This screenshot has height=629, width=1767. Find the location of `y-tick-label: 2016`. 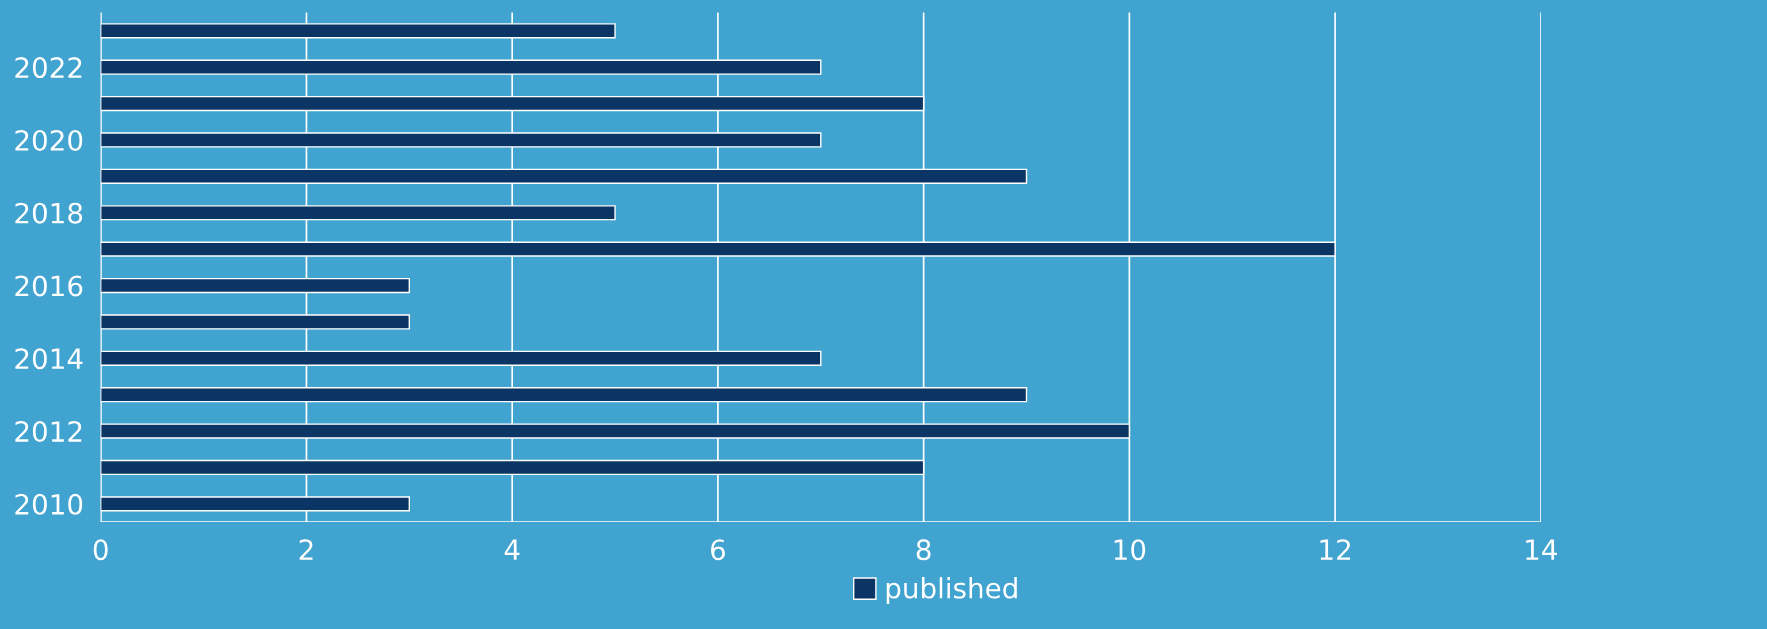

y-tick-label: 2016 is located at coordinates (49, 286).